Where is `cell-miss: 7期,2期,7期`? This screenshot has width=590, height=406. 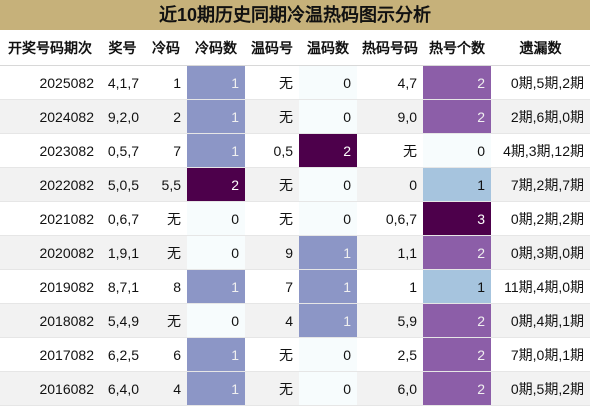 cell-miss: 7期,2期,7期 is located at coordinates (540, 184).